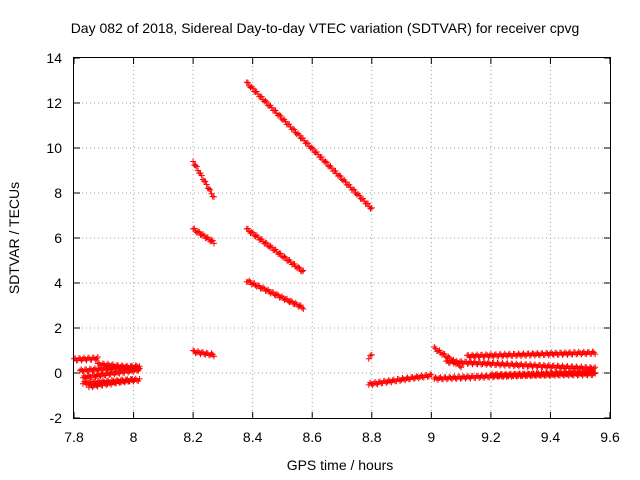  What do you see at coordinates (74, 437) in the screenshot?
I see `x-tick-label: 7.8` at bounding box center [74, 437].